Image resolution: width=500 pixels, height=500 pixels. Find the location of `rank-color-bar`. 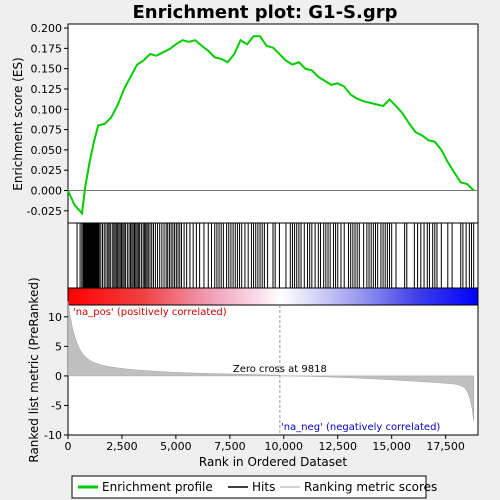

rank-color-bar is located at coordinates (273, 296).